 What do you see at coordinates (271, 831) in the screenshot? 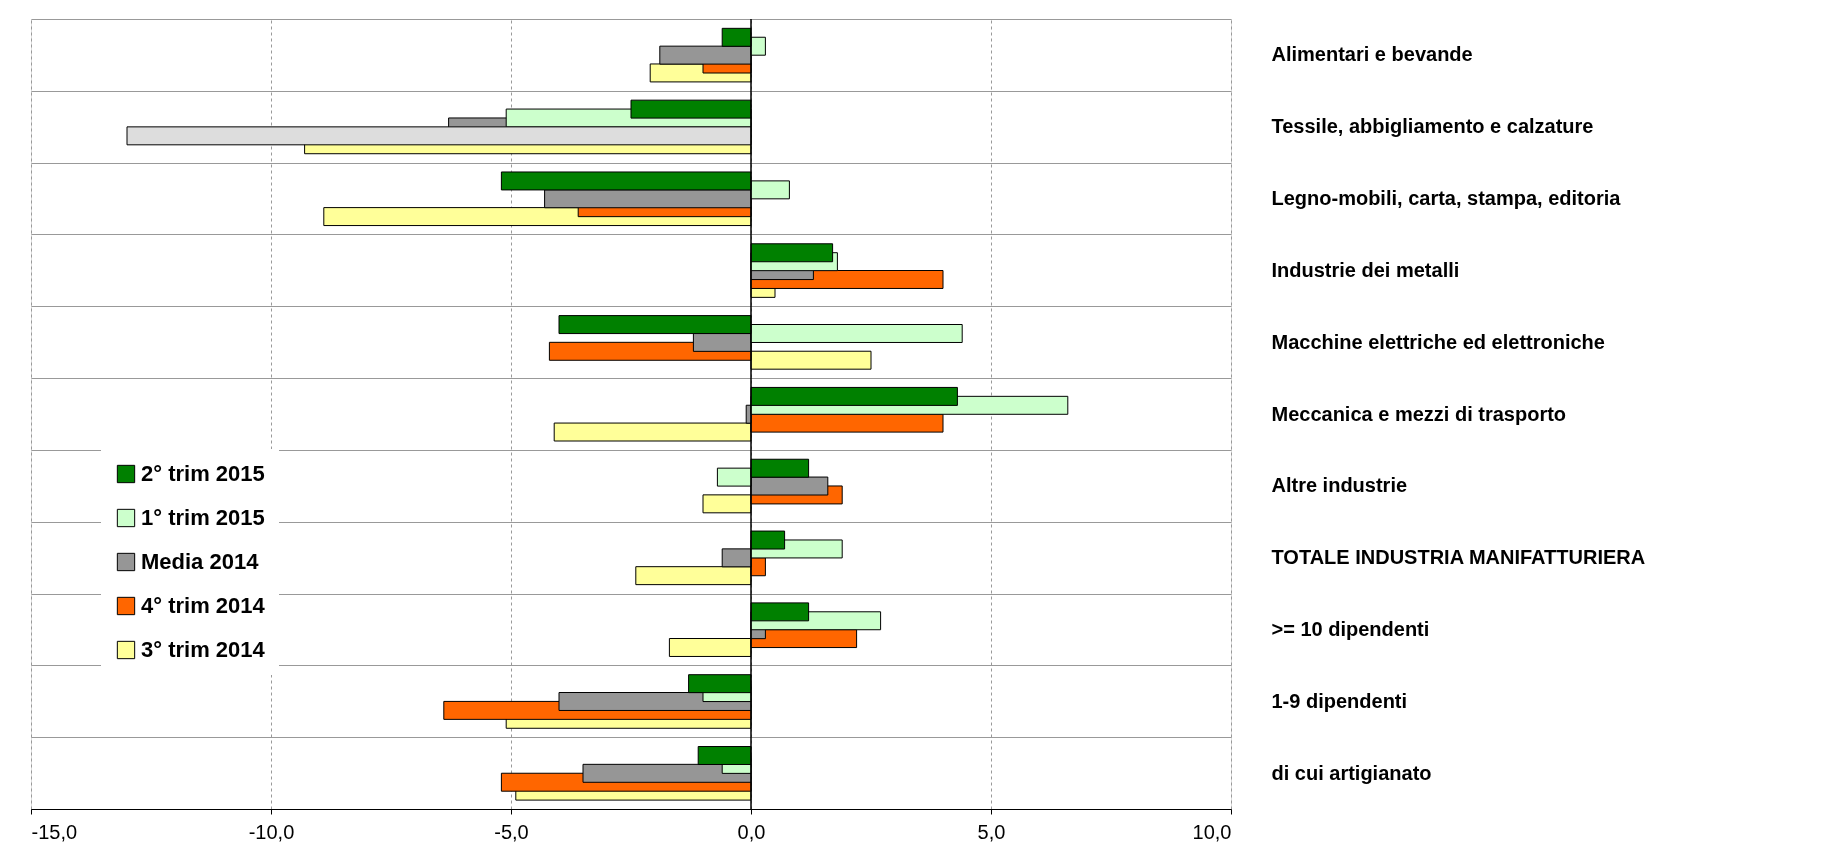
I see `x-tick-label: -10,0` at bounding box center [271, 831].